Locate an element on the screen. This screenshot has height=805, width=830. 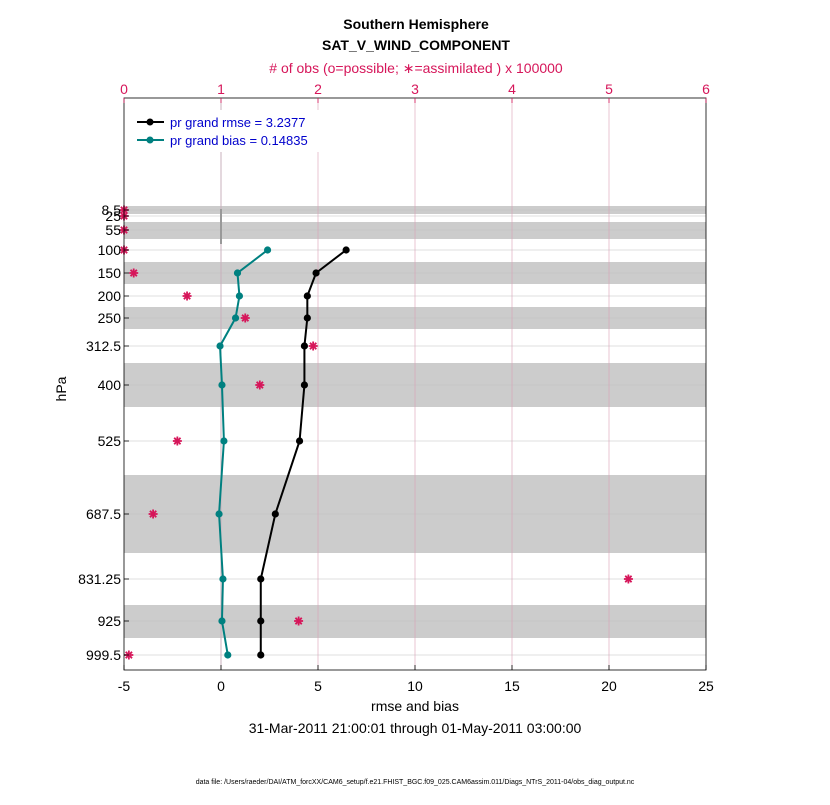
x-tick-label-5: 5 is located at coordinates (318, 686).